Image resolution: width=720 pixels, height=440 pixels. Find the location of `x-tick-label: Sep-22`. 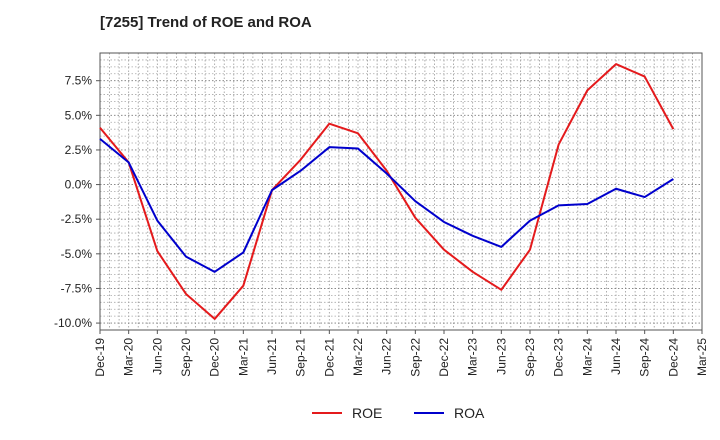

x-tick-label: Sep-22 is located at coordinates (415, 357).